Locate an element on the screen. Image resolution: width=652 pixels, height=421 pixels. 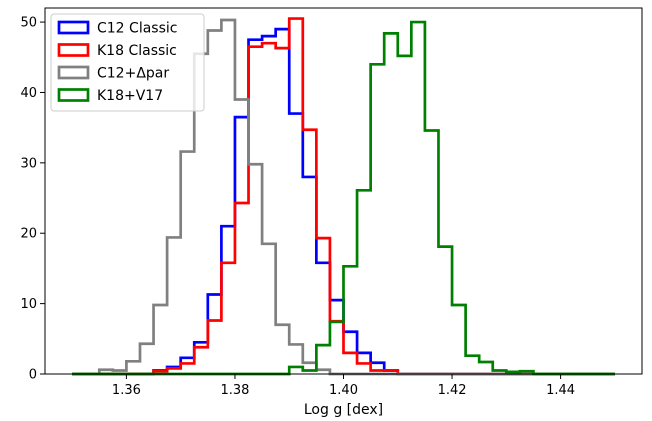
y-tick-label: 10 is located at coordinates (28, 304).